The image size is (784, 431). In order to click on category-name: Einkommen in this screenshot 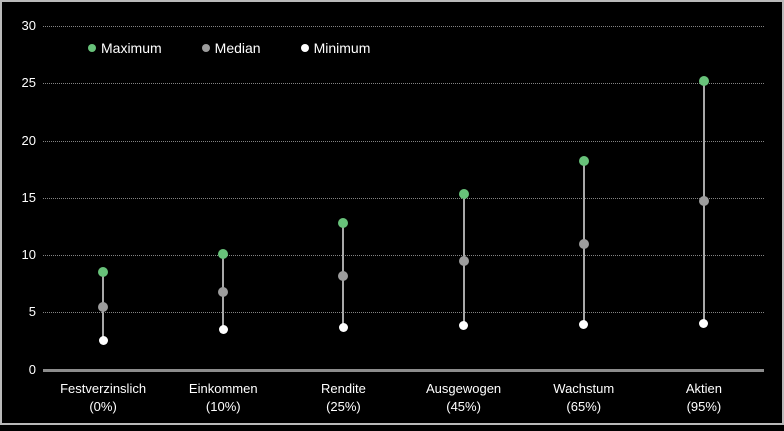, I will do `click(223, 388)`.